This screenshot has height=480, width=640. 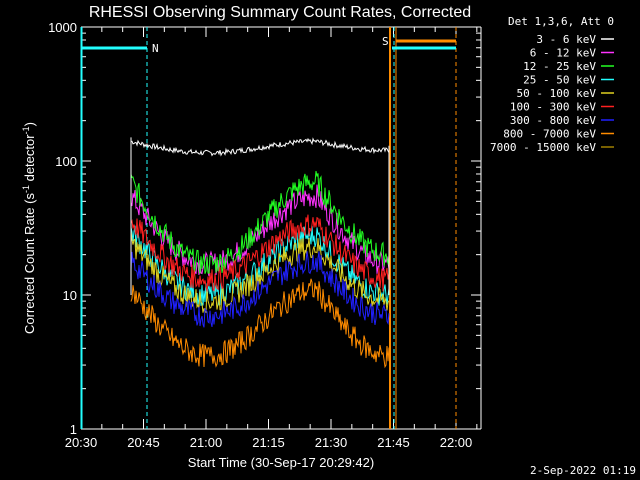 I want to click on y-tick-label: 100, so click(x=66, y=161).